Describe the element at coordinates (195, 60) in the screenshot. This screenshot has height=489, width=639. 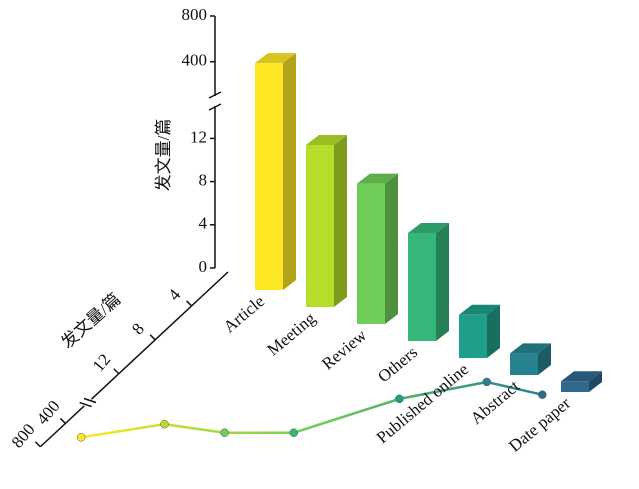
I see `y-tick-label: 400` at that location.